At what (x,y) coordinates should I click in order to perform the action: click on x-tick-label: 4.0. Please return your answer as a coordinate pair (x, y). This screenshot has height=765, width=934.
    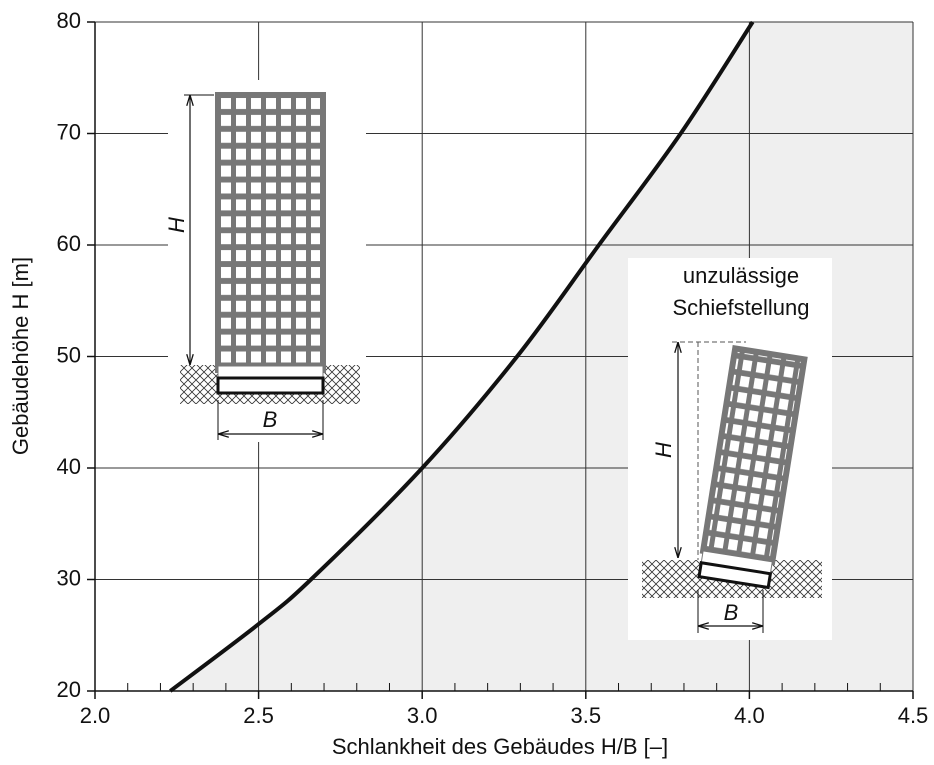
    Looking at the image, I should click on (749, 715).